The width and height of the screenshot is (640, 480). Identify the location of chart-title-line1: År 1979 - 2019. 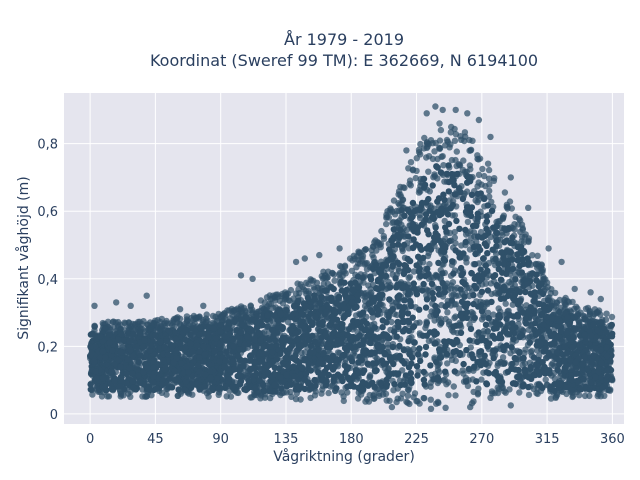
(344, 39).